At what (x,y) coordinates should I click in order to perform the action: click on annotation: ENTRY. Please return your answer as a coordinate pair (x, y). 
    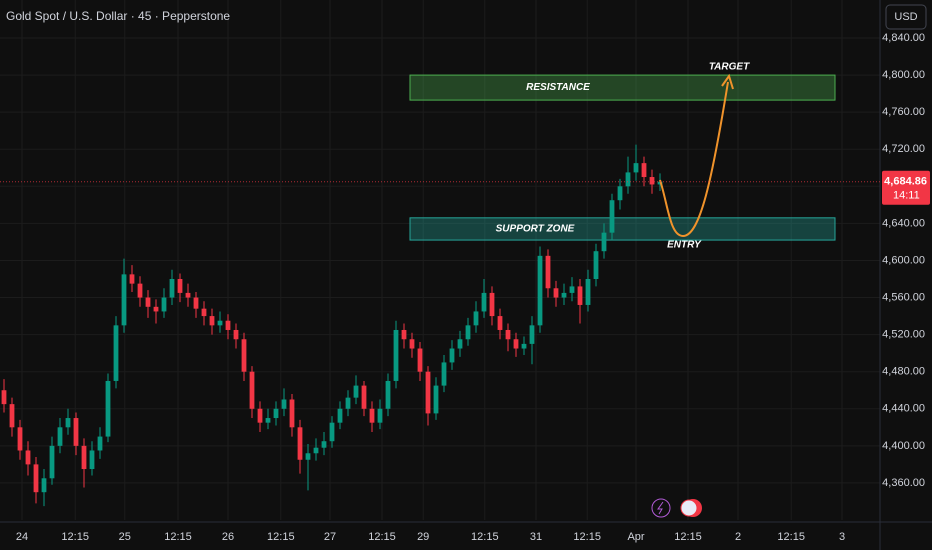
    Looking at the image, I should click on (684, 245).